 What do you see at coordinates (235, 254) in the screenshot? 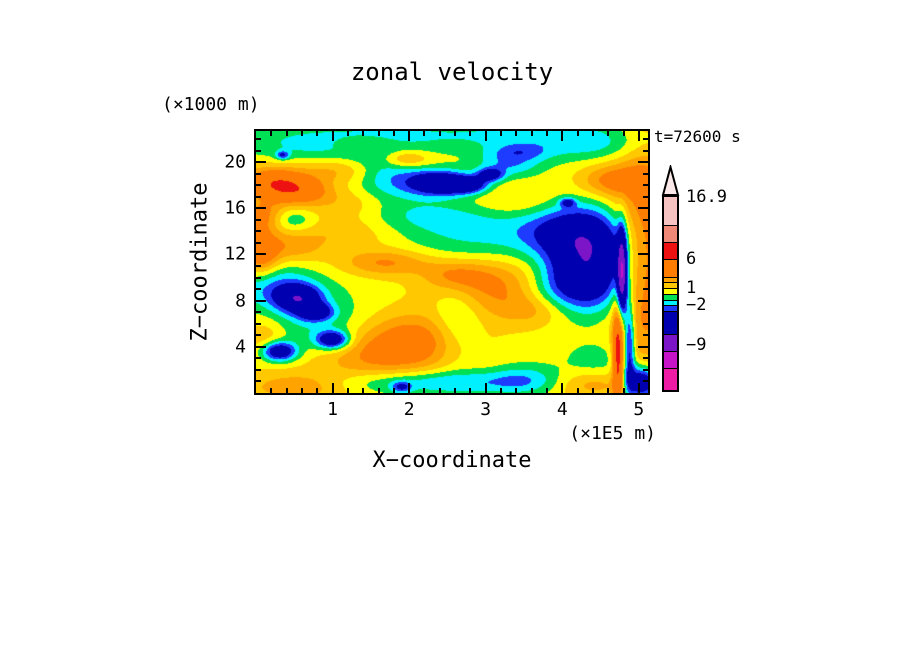
I see `z-tick-label: 12` at bounding box center [235, 254].